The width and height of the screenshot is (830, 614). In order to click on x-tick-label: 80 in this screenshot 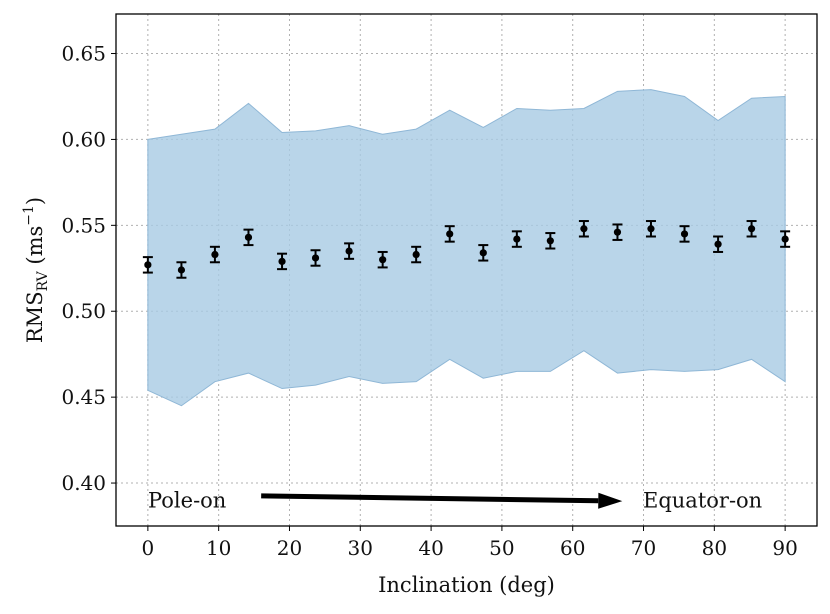, I will do `click(714, 548)`.